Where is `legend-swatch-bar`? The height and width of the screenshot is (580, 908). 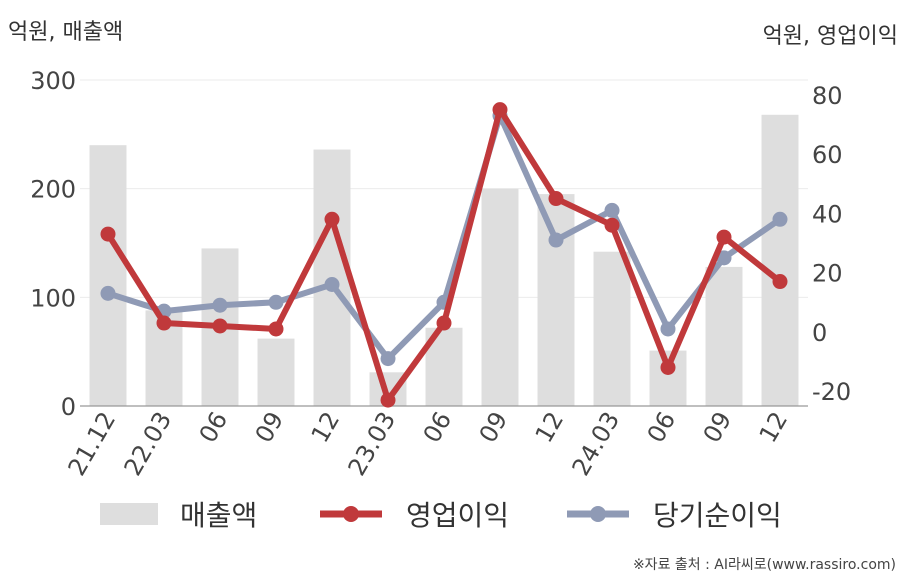 legend-swatch-bar is located at coordinates (129, 514).